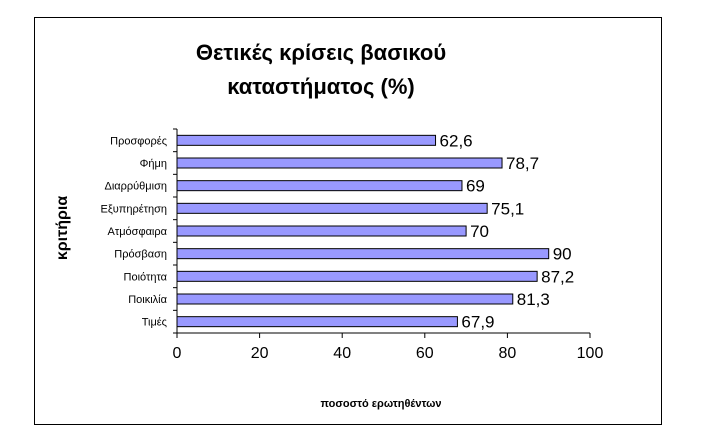 The width and height of the screenshot is (706, 444). Describe the element at coordinates (62, 228) in the screenshot. I see `y-axis-title: κριτήρια` at that location.